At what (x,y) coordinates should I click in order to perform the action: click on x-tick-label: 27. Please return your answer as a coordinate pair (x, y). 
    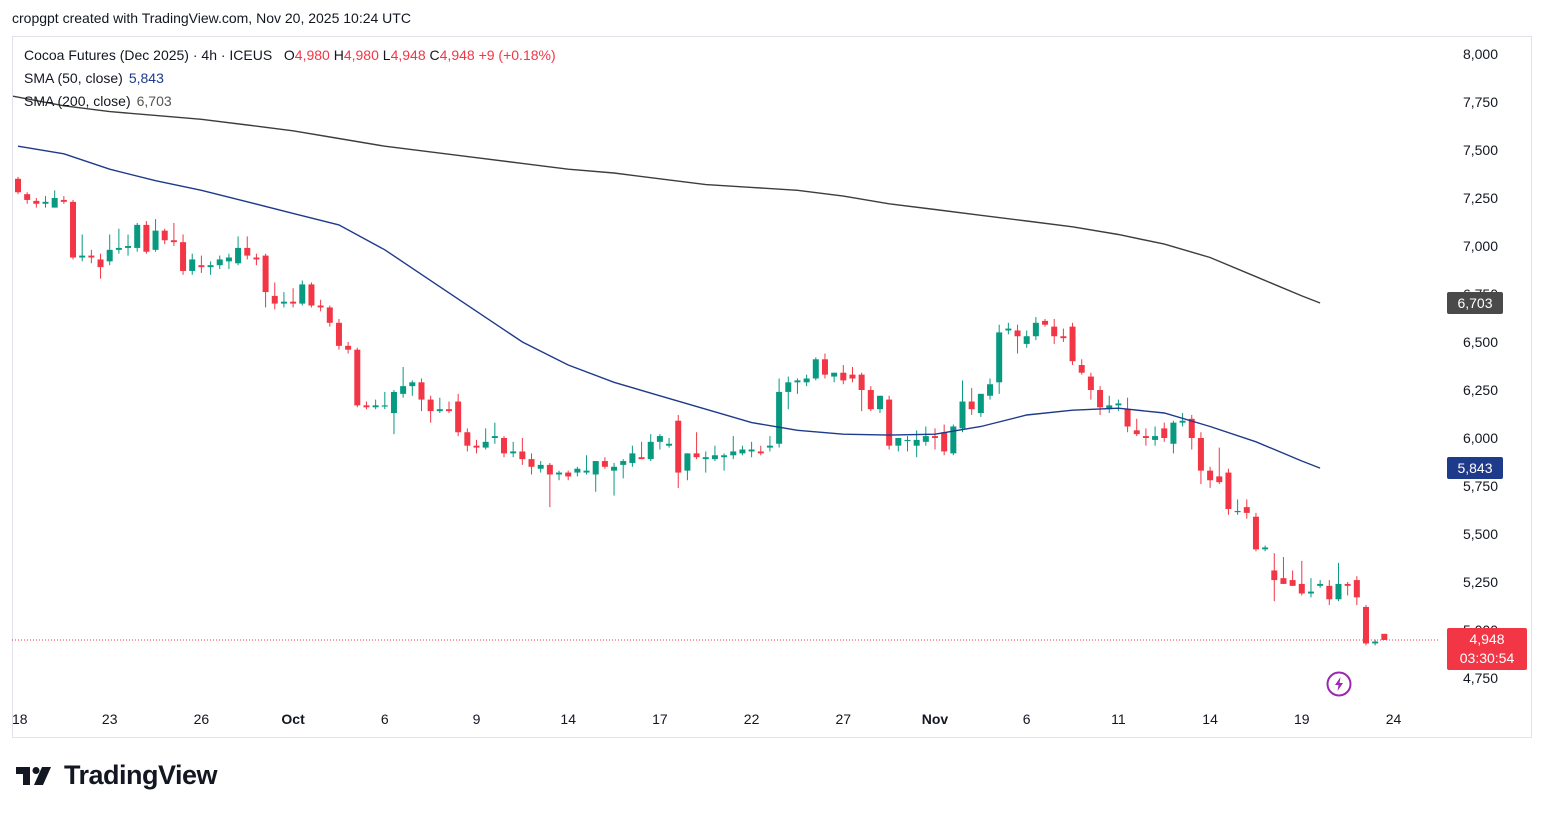
    Looking at the image, I should click on (844, 719).